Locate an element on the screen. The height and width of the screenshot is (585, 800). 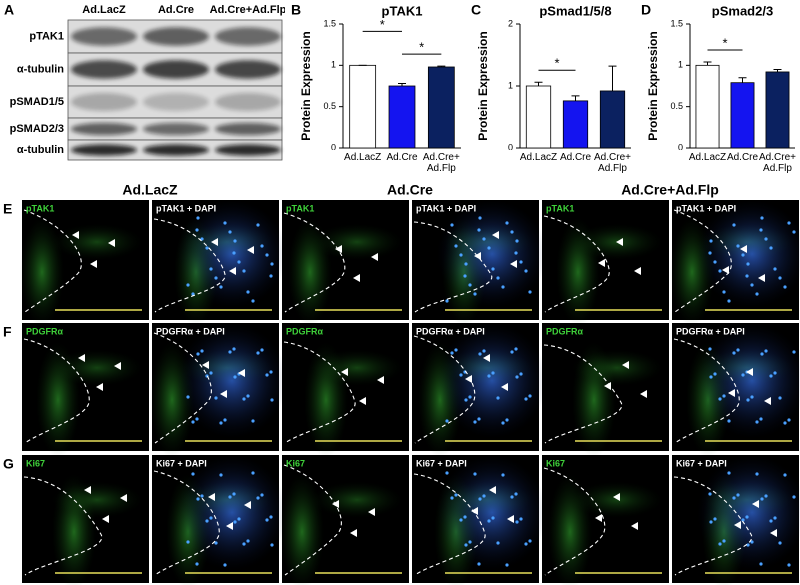
x-tick-label: Ad.Cre is located at coordinates (742, 157).